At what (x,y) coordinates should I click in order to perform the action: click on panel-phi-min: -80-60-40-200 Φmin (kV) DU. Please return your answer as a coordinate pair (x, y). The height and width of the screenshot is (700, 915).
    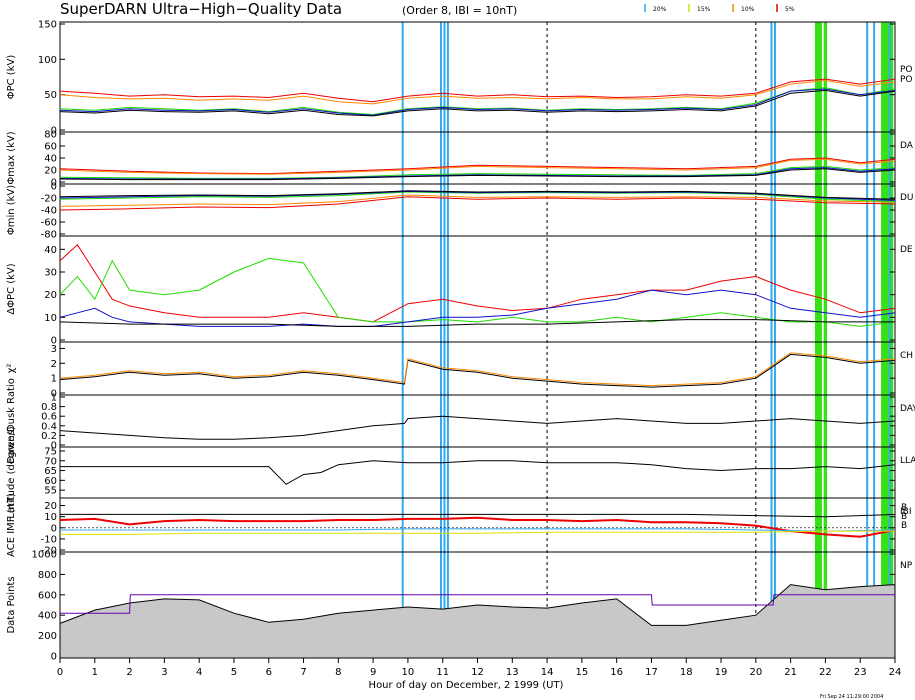
    Looking at the image, I should click on (460, 211).